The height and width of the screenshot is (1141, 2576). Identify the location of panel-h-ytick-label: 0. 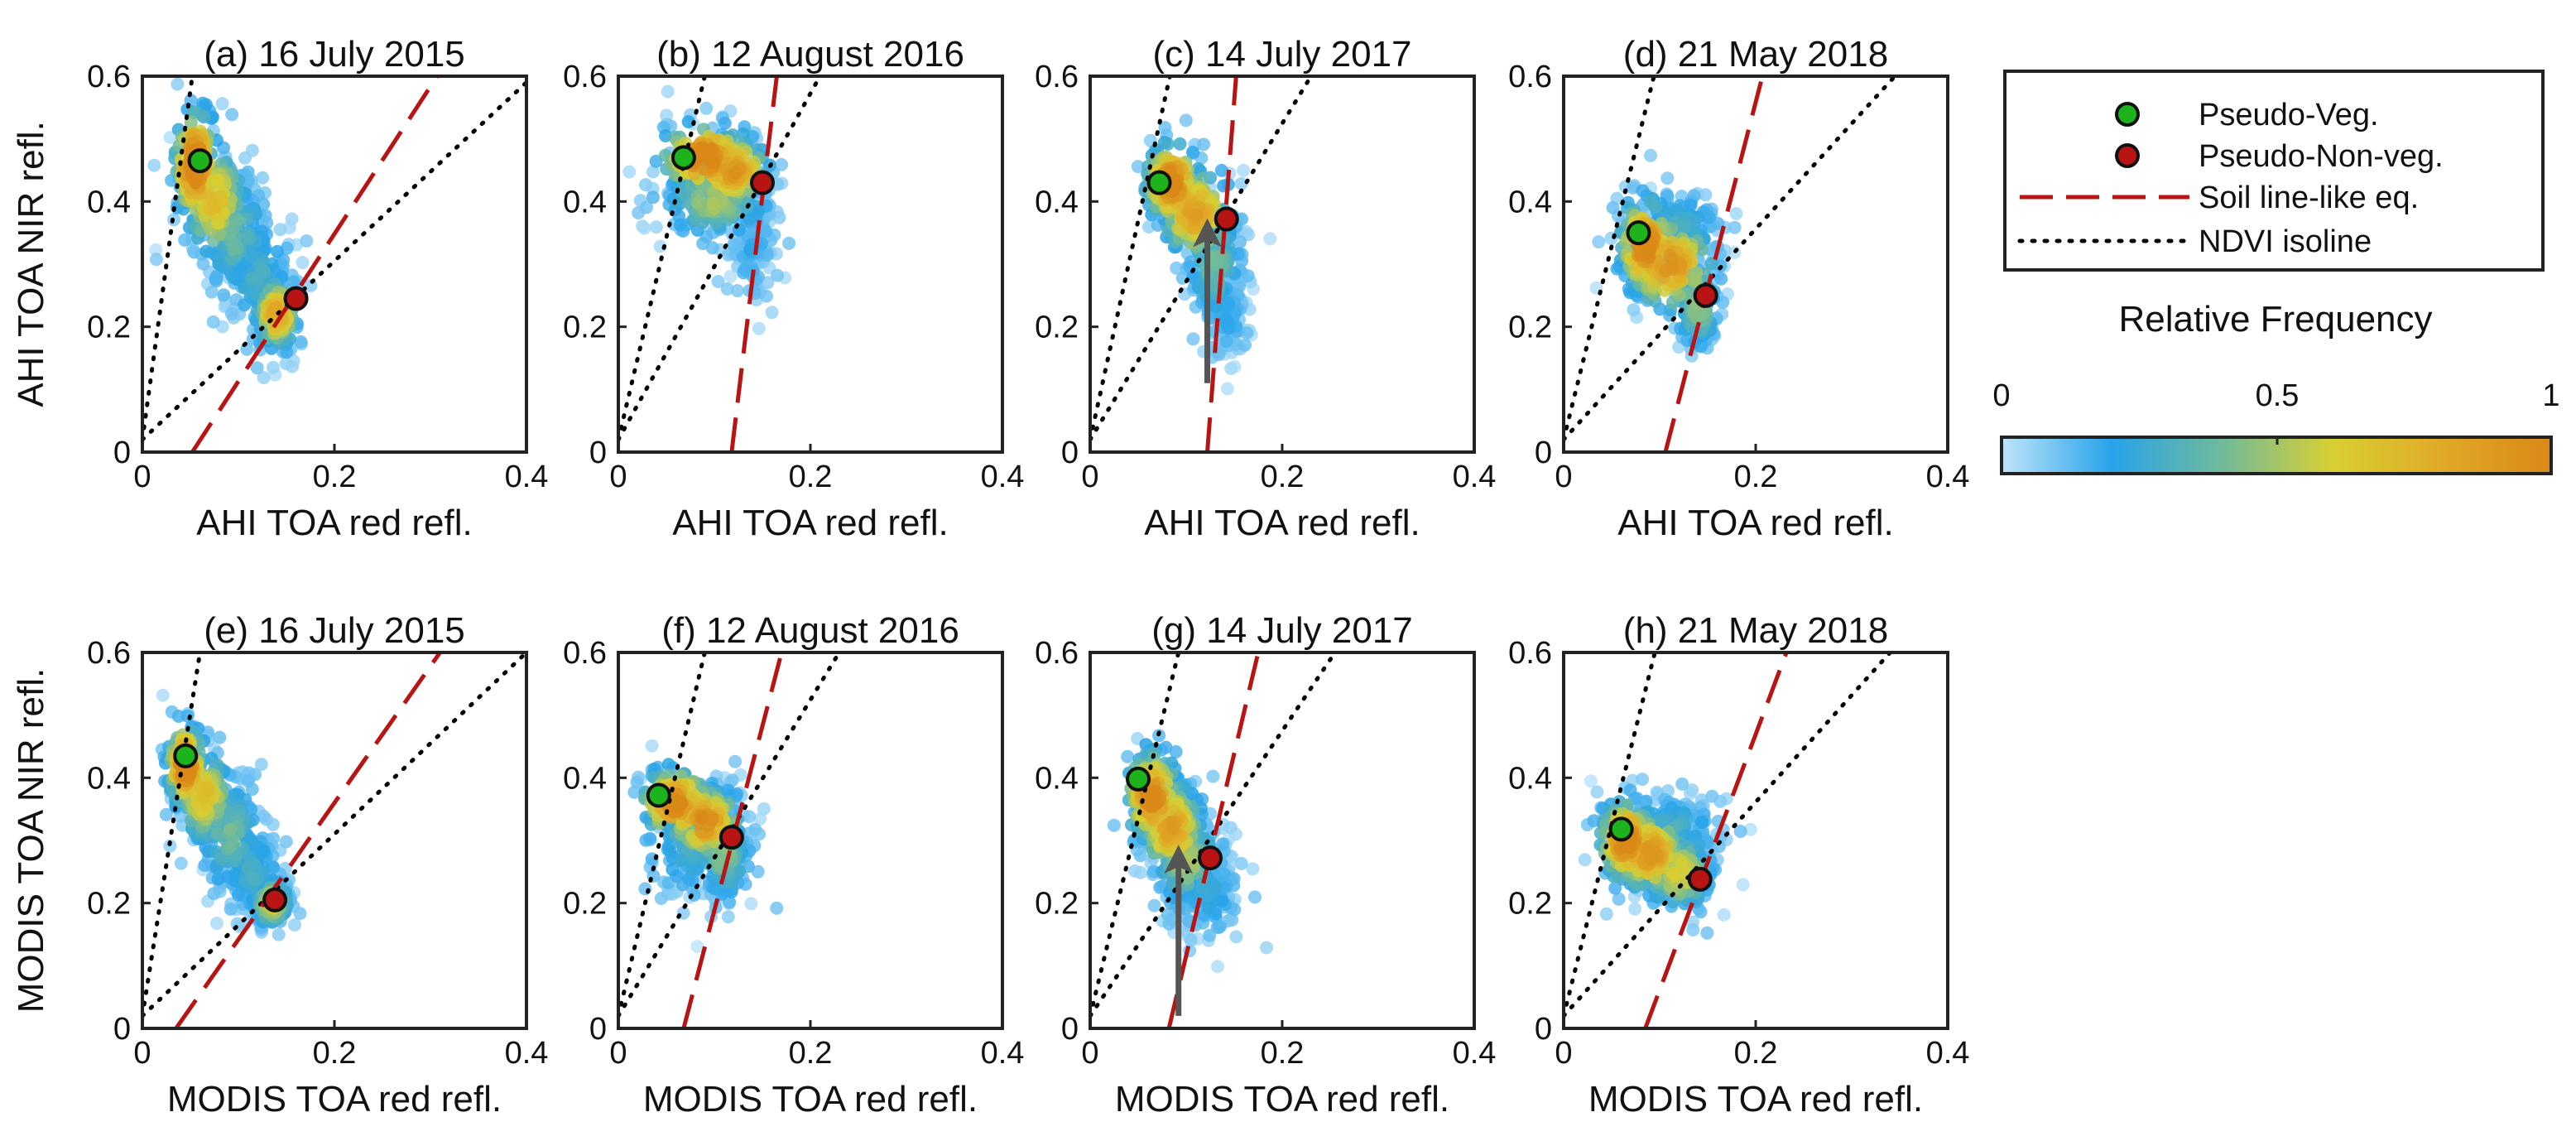
(1543, 1029).